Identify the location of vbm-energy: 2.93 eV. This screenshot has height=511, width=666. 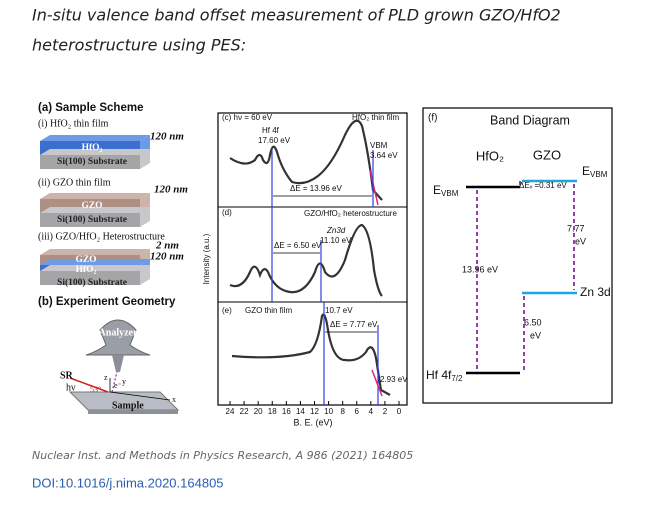
(394, 379).